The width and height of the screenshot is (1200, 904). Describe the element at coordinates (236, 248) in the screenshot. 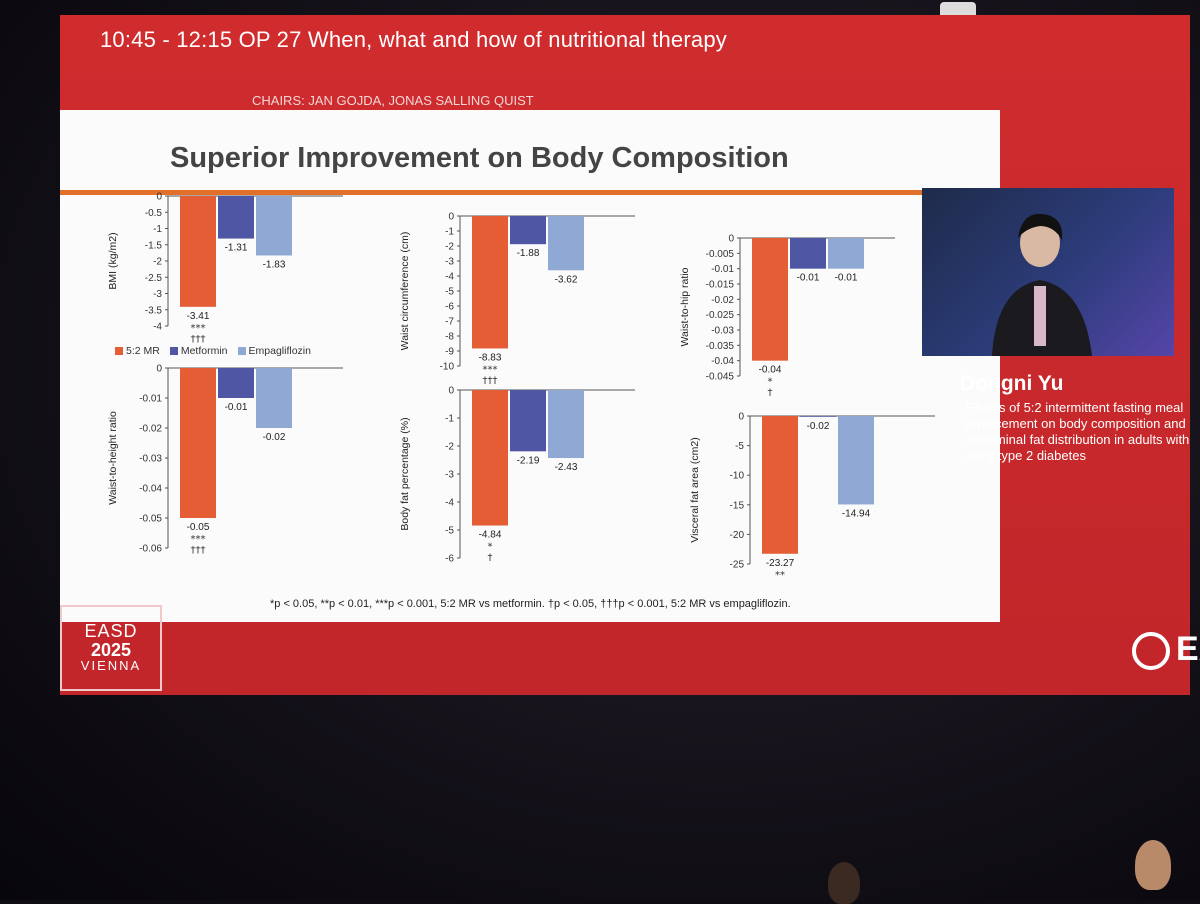

I see `data-label: -1.31` at that location.